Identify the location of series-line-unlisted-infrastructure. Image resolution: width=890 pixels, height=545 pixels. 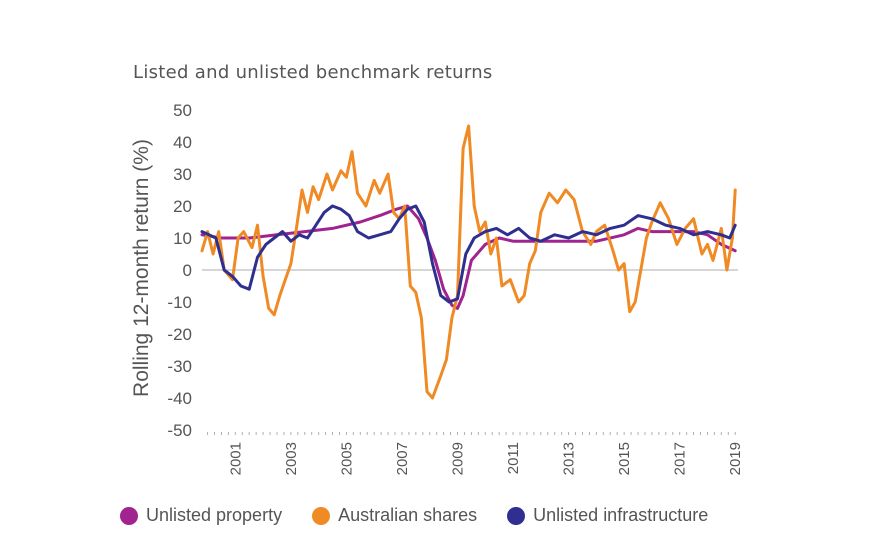
(468, 254).